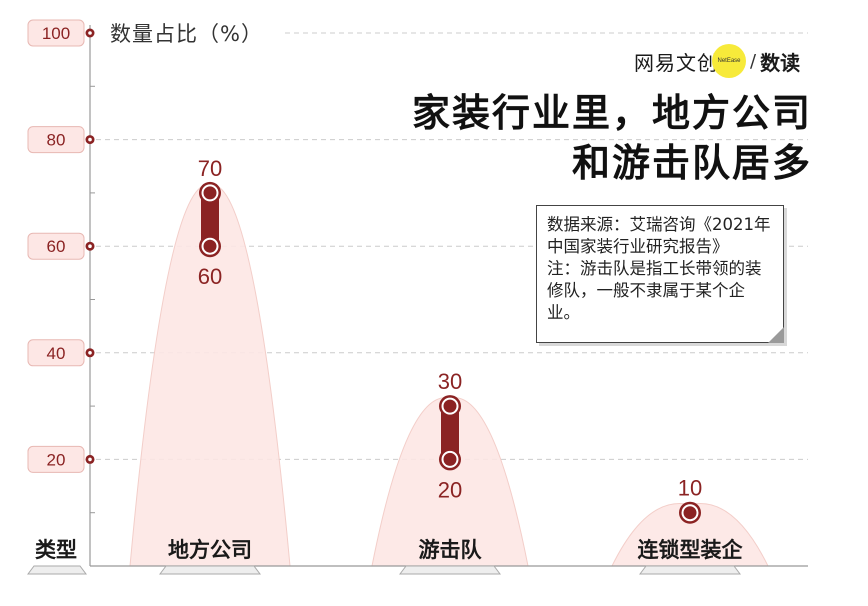  Describe the element at coordinates (691, 550) in the screenshot. I see `category-label: 连锁型装企` at that location.